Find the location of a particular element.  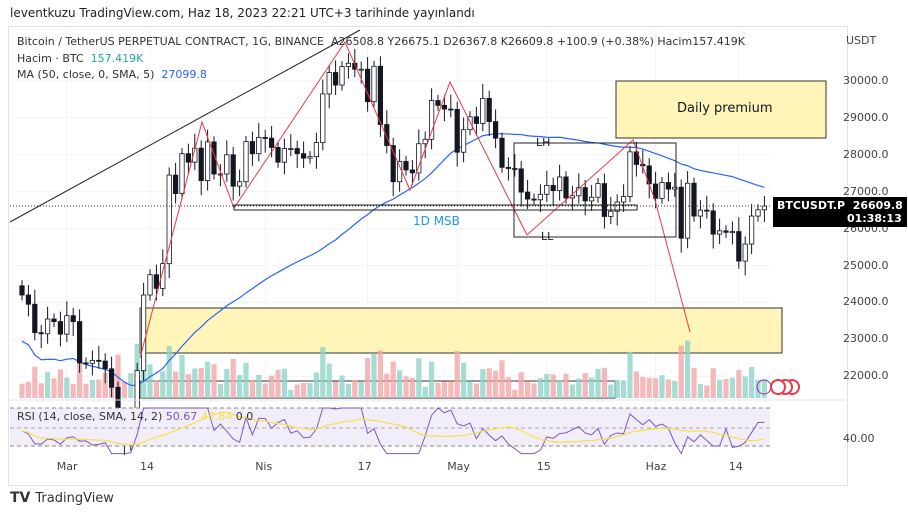

time-tick: May is located at coordinates (458, 466).